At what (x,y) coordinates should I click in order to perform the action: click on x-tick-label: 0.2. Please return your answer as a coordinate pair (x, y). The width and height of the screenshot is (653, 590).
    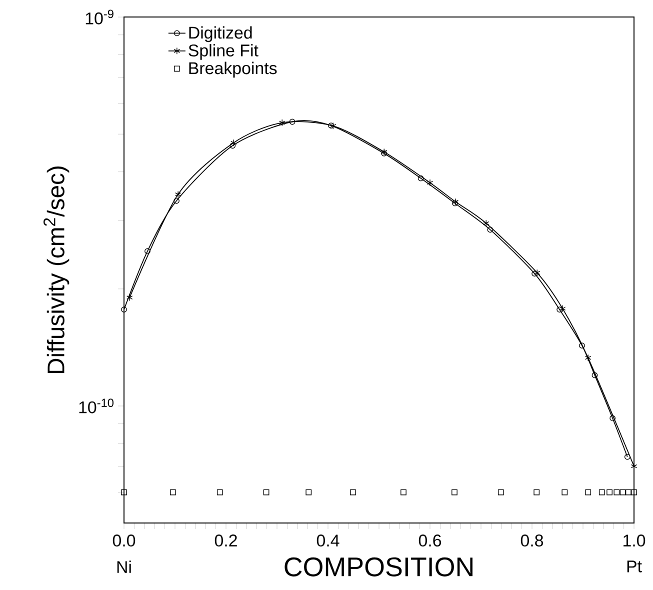
    Looking at the image, I should click on (225, 540).